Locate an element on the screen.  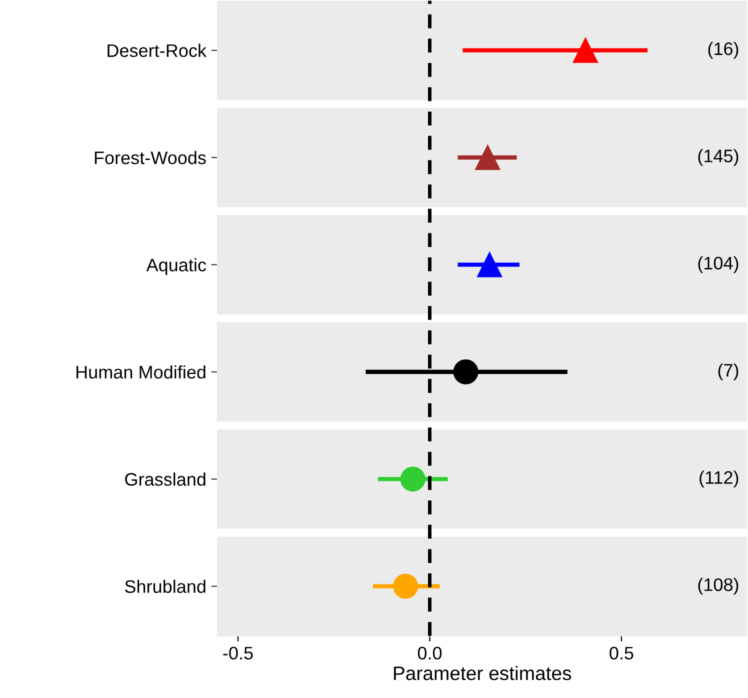
y-tick-label: Desert-Rock is located at coordinates (157, 51).